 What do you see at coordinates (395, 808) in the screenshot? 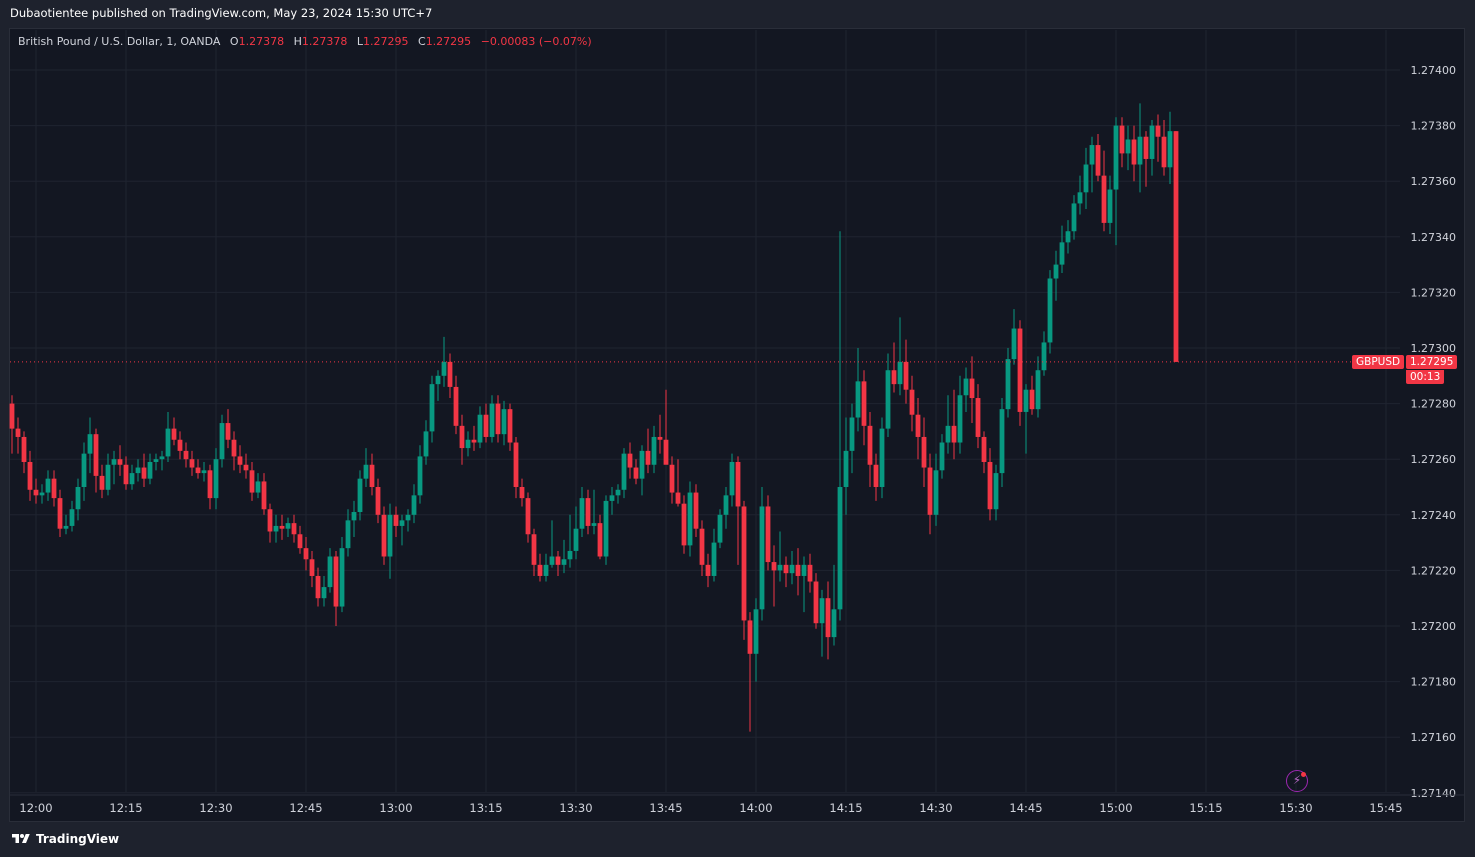
I see `x-tick-label: 13:00` at bounding box center [395, 808].